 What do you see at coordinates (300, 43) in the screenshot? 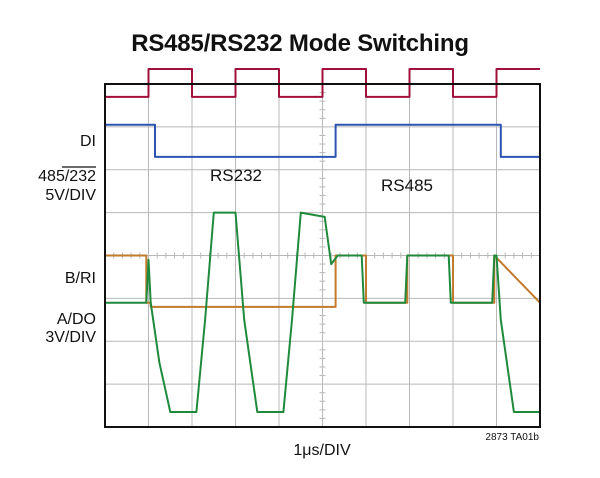
I see `chart-title: RS485/RS232 Mode Switching` at bounding box center [300, 43].